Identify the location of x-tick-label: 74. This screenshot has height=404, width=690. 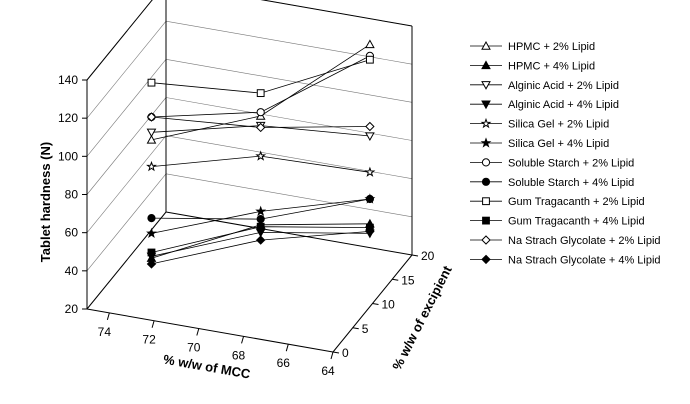
(105, 332).